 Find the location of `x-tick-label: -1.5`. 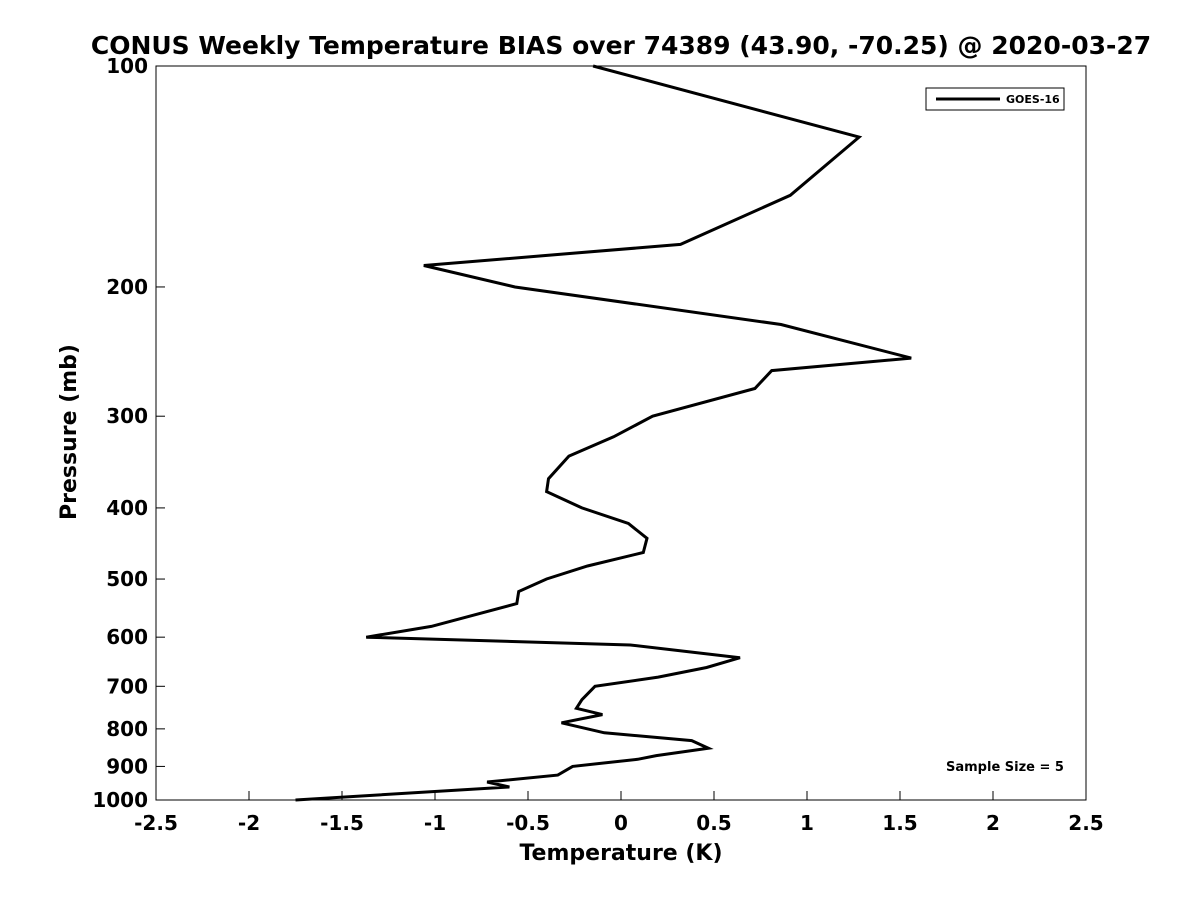

x-tick-label: -1.5 is located at coordinates (342, 823).